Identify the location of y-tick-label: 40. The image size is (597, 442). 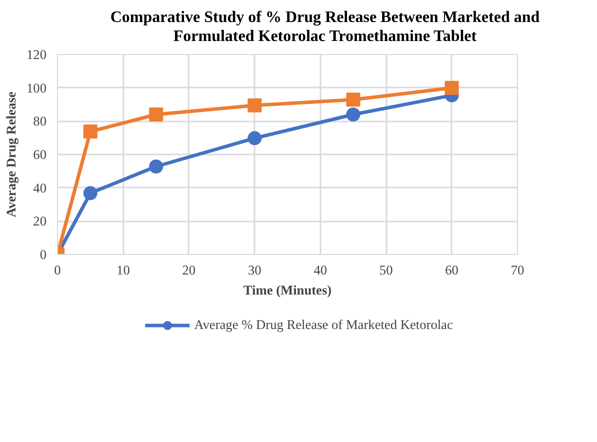
(40, 188).